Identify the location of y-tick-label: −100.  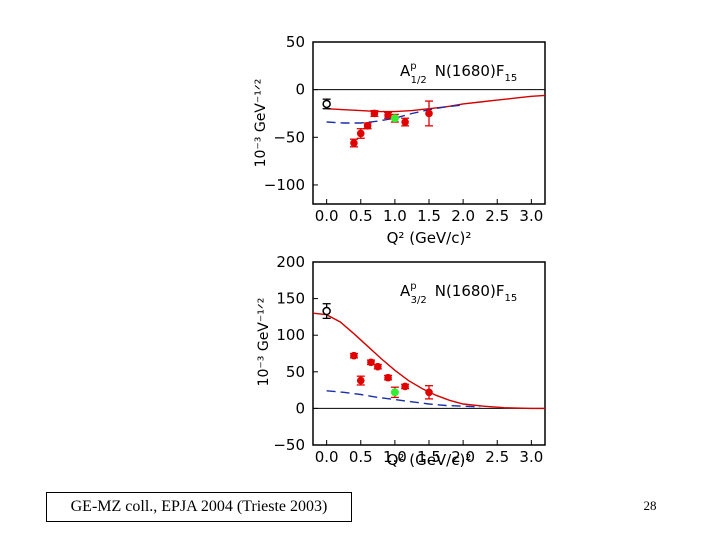
(284, 185).